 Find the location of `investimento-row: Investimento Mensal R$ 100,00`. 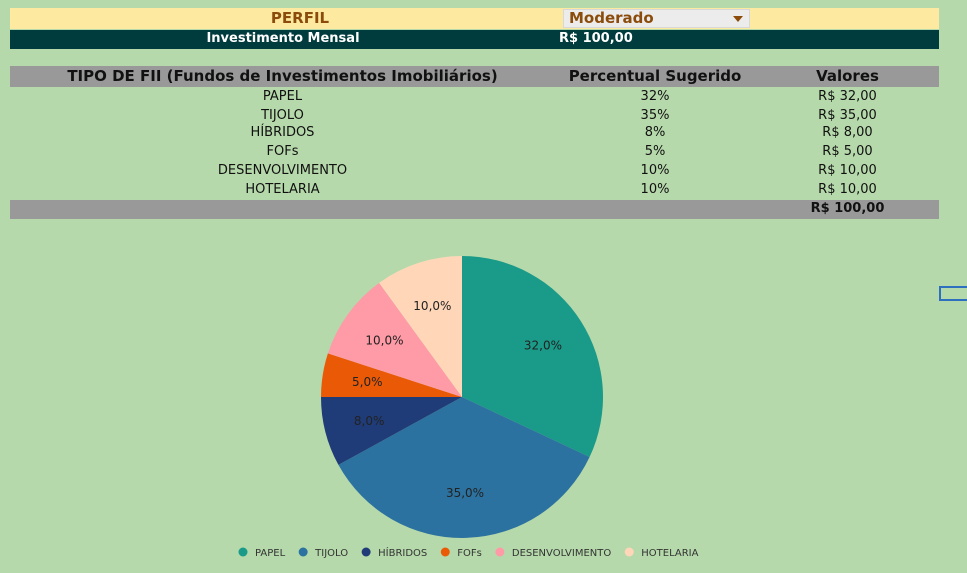

investimento-row: Investimento Mensal R$ 100,00 is located at coordinates (474, 39).